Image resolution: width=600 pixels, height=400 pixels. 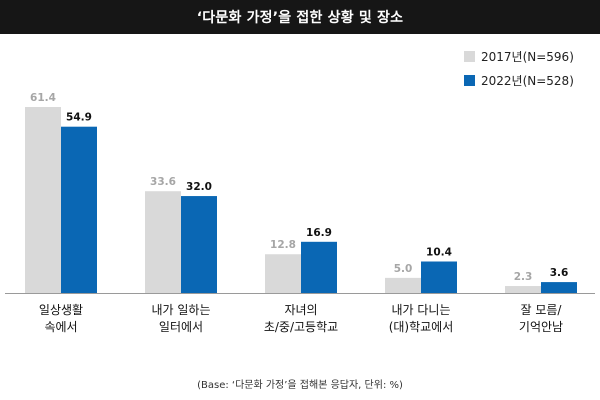 I want to click on category-label-1-line-1: 일터에서, so click(x=181, y=327).